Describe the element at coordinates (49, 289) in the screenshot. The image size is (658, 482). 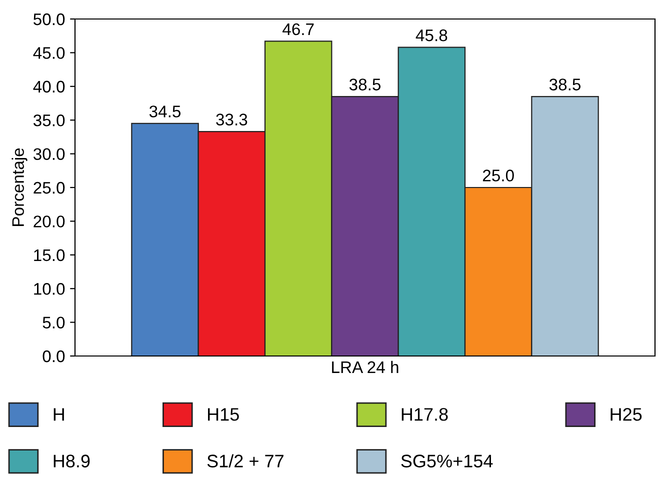
I see `y-tick-label: 10.0` at that location.